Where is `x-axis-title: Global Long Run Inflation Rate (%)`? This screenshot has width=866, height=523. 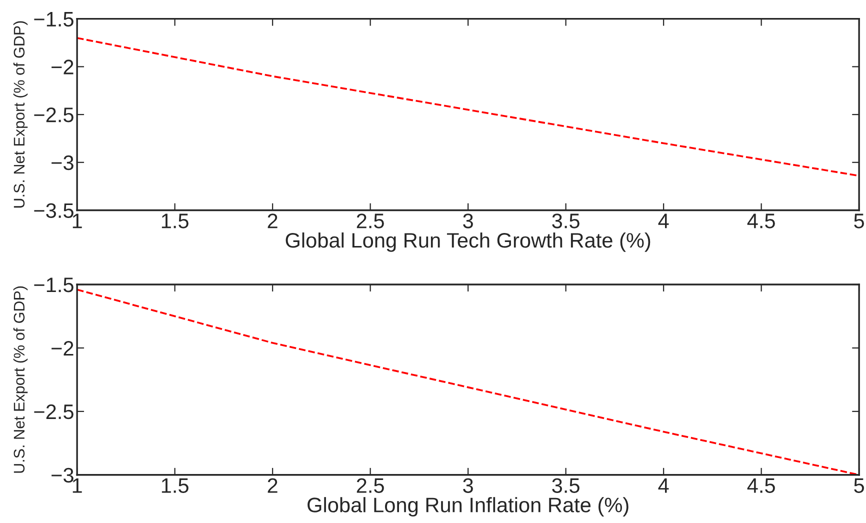 x-axis-title: Global Long Run Inflation Rate (%) is located at coordinates (468, 507).